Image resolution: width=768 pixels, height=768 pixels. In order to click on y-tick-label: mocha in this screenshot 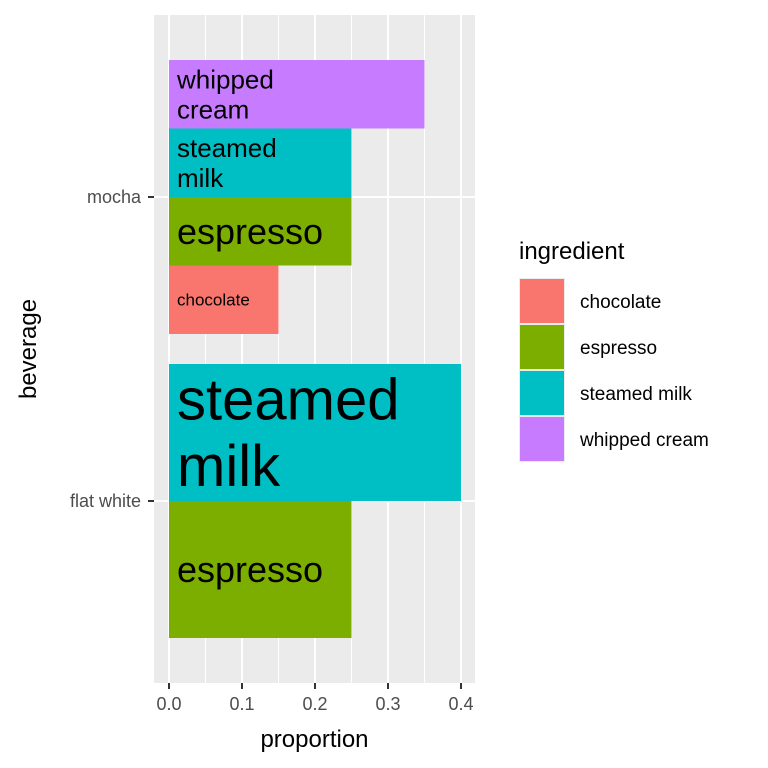, I will do `click(114, 197)`.